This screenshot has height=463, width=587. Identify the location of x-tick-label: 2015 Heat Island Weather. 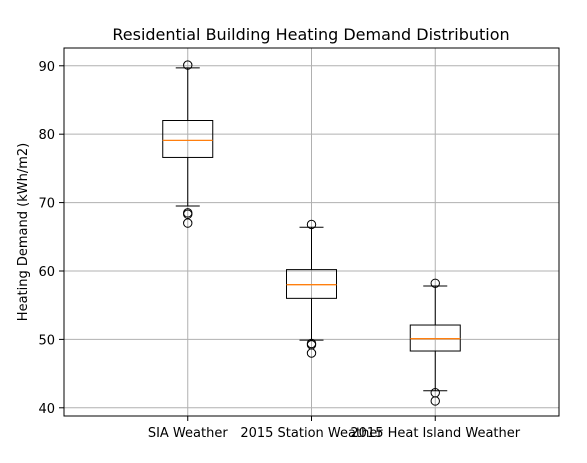
(435, 433).